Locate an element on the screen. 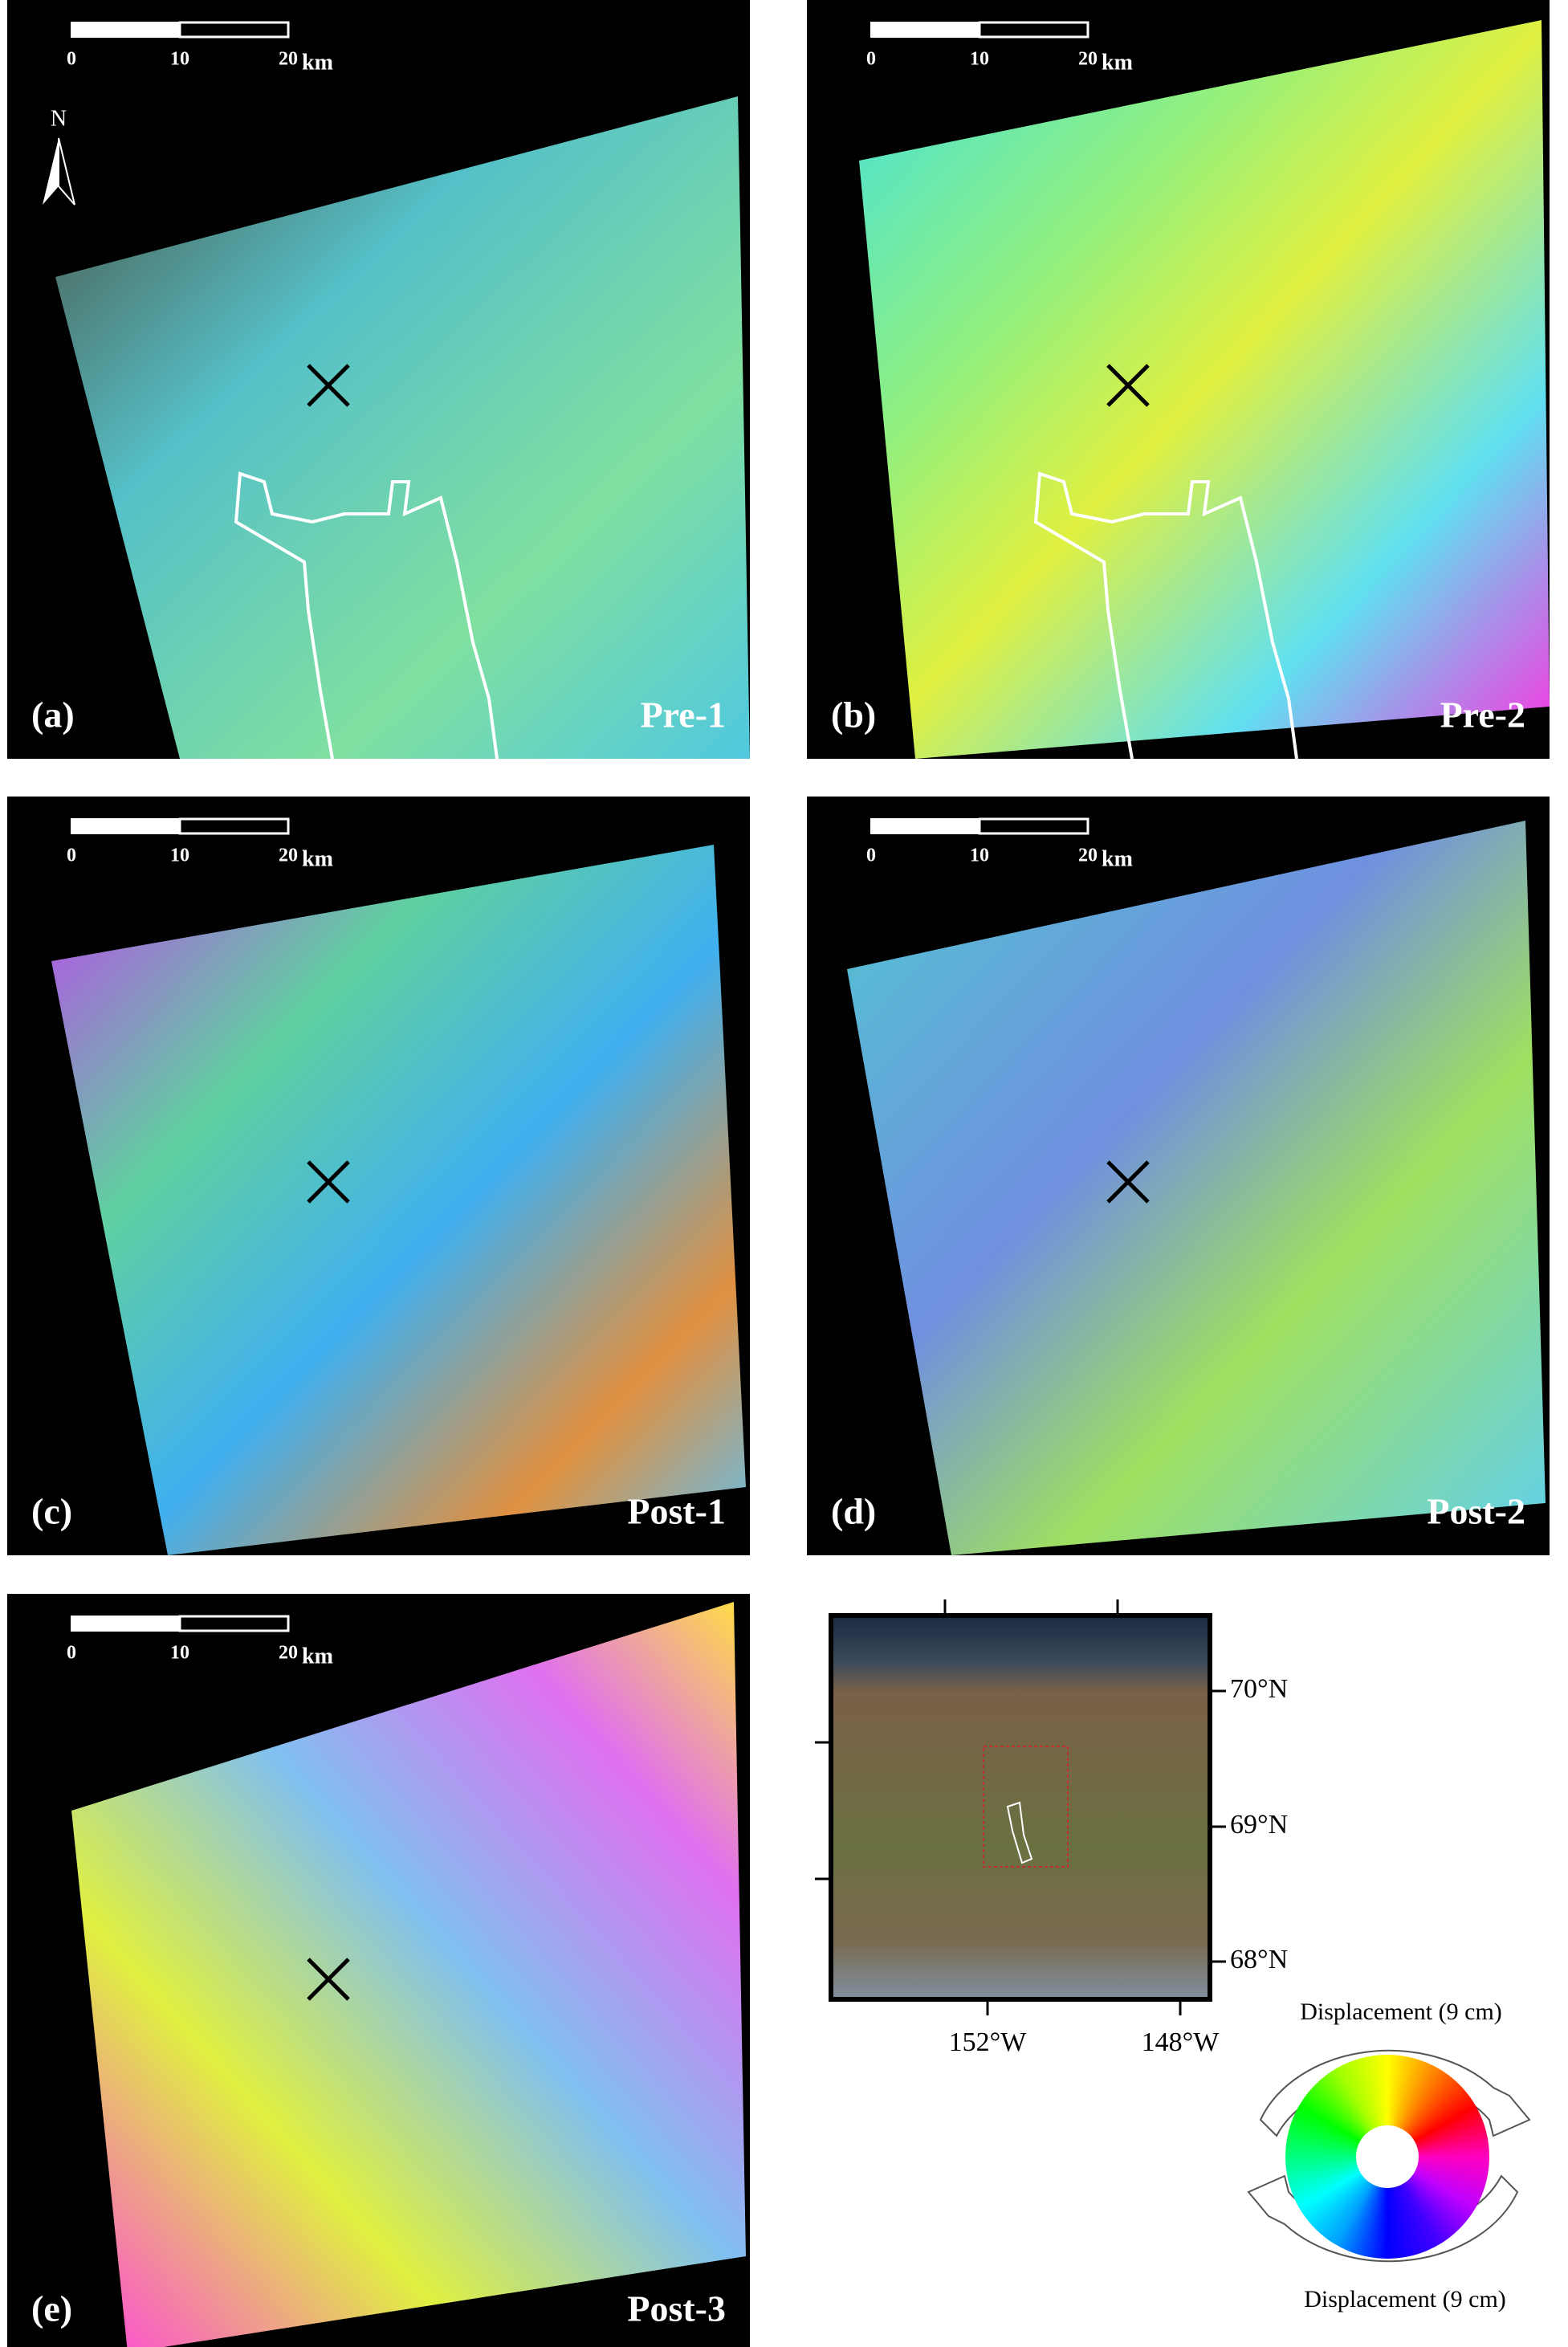 The width and height of the screenshot is (1568, 2347). north-label: N is located at coordinates (59, 118).